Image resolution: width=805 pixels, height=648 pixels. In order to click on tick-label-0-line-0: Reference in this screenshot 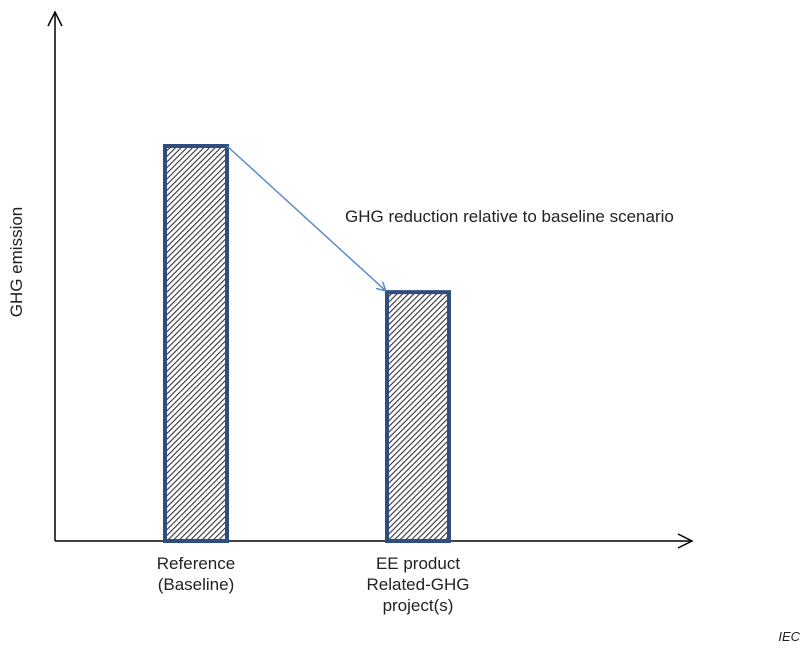, I will do `click(196, 563)`.